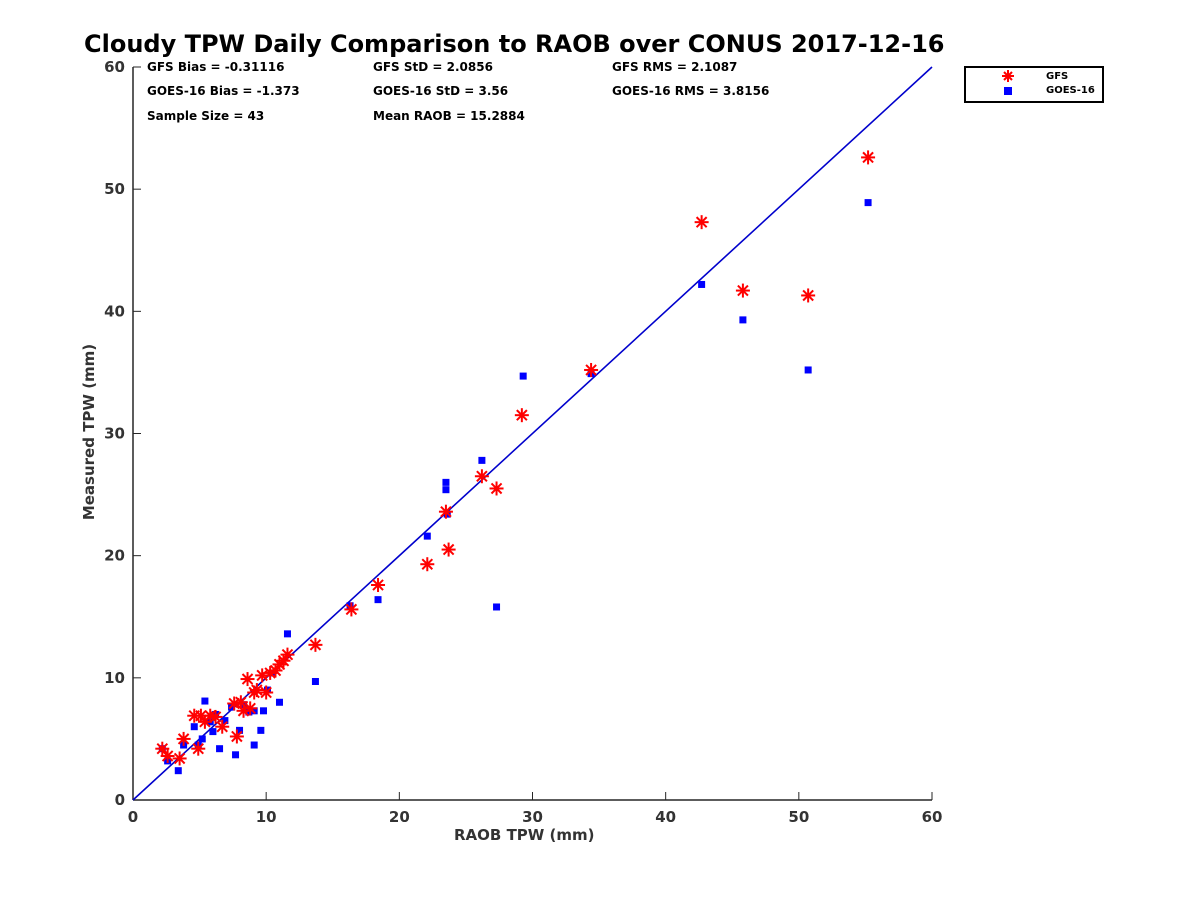 The height and width of the screenshot is (900, 1200). I want to click on x-axis-title: RAOB TPW (mm), so click(524, 835).